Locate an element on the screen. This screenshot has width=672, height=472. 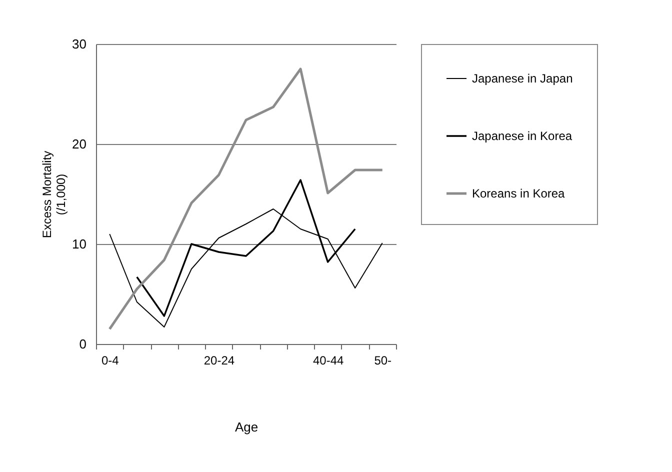
legend-label: Japanese in Japan is located at coordinates (522, 79).